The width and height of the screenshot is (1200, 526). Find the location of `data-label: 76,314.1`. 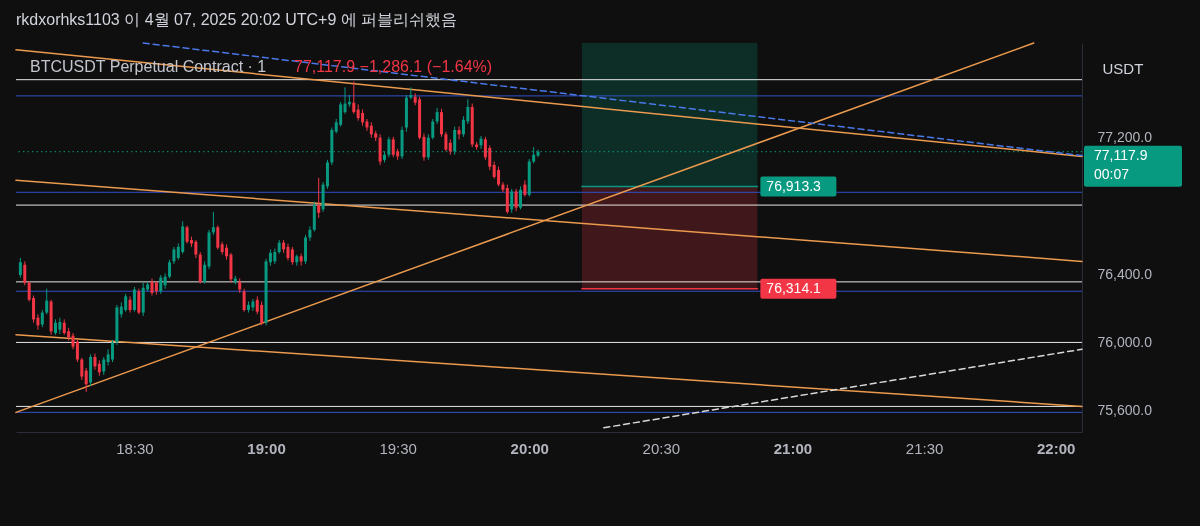

data-label: 76,314.1 is located at coordinates (794, 287).